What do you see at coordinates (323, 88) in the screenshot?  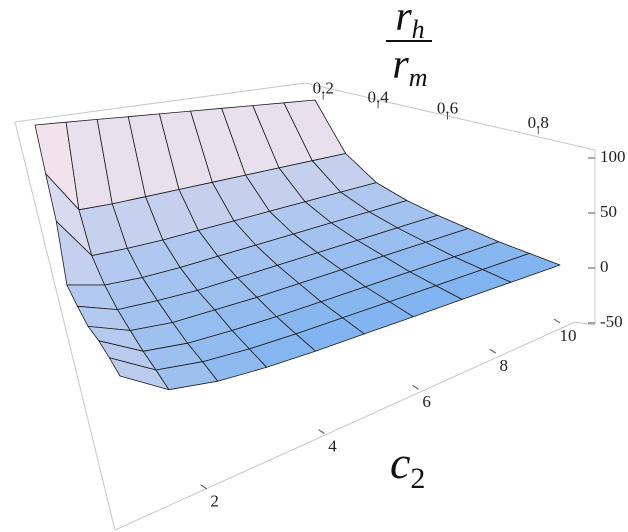 I see `y-tick-label: 0.2` at bounding box center [323, 88].